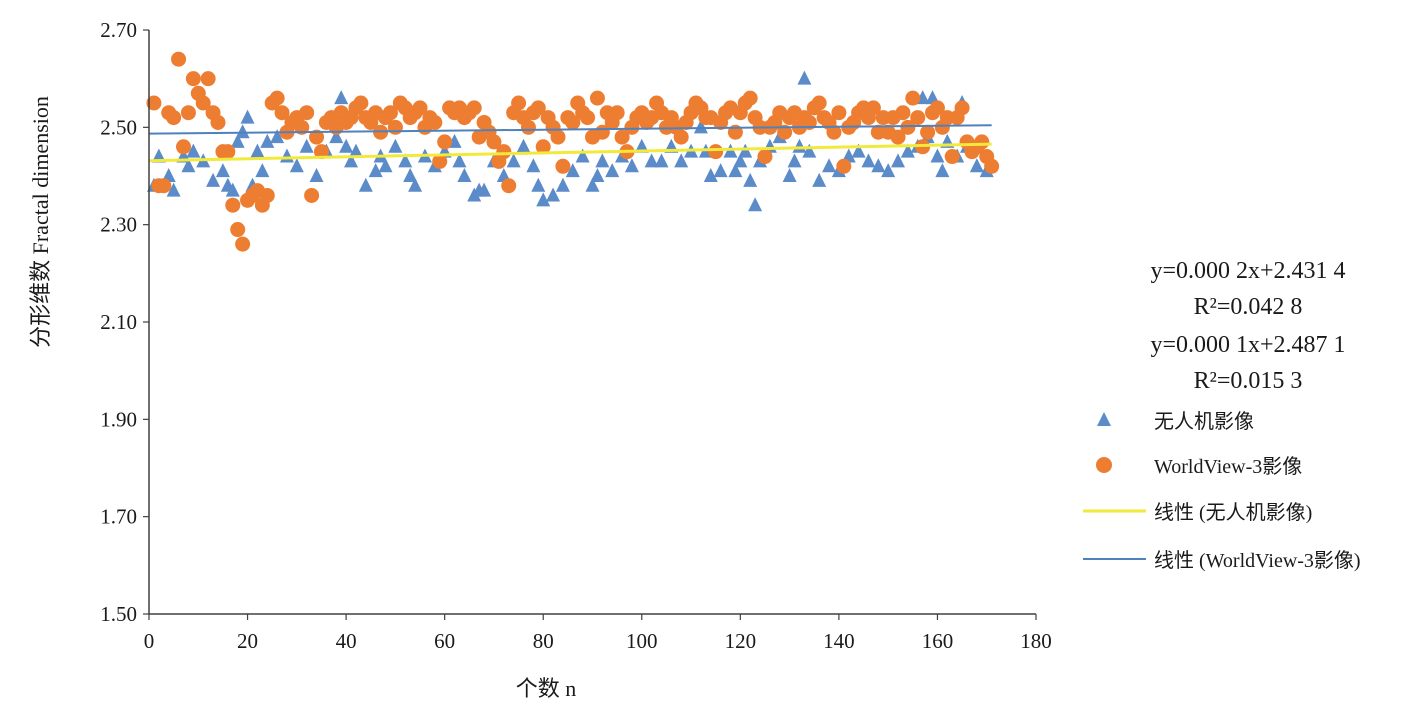  Describe the element at coordinates (1248, 307) in the screenshot. I see `trendline-r2-1: R²=0.042 8` at that location.